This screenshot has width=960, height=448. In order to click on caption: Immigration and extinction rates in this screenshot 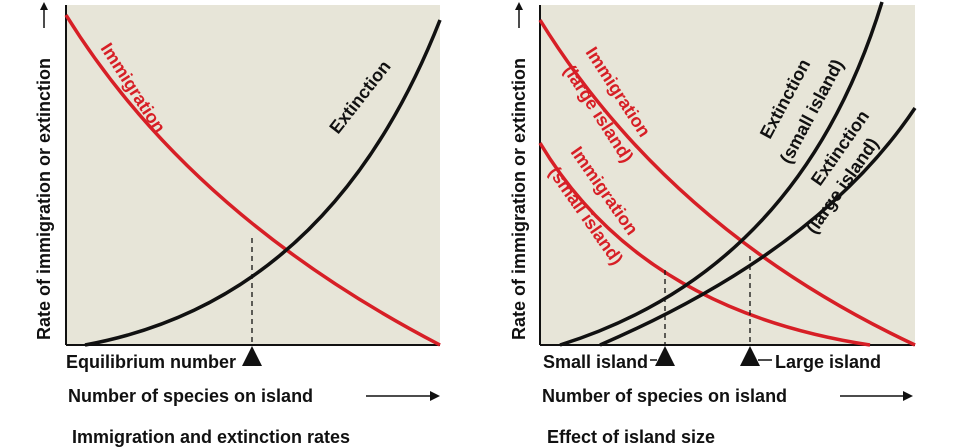, I will do `click(211, 437)`.